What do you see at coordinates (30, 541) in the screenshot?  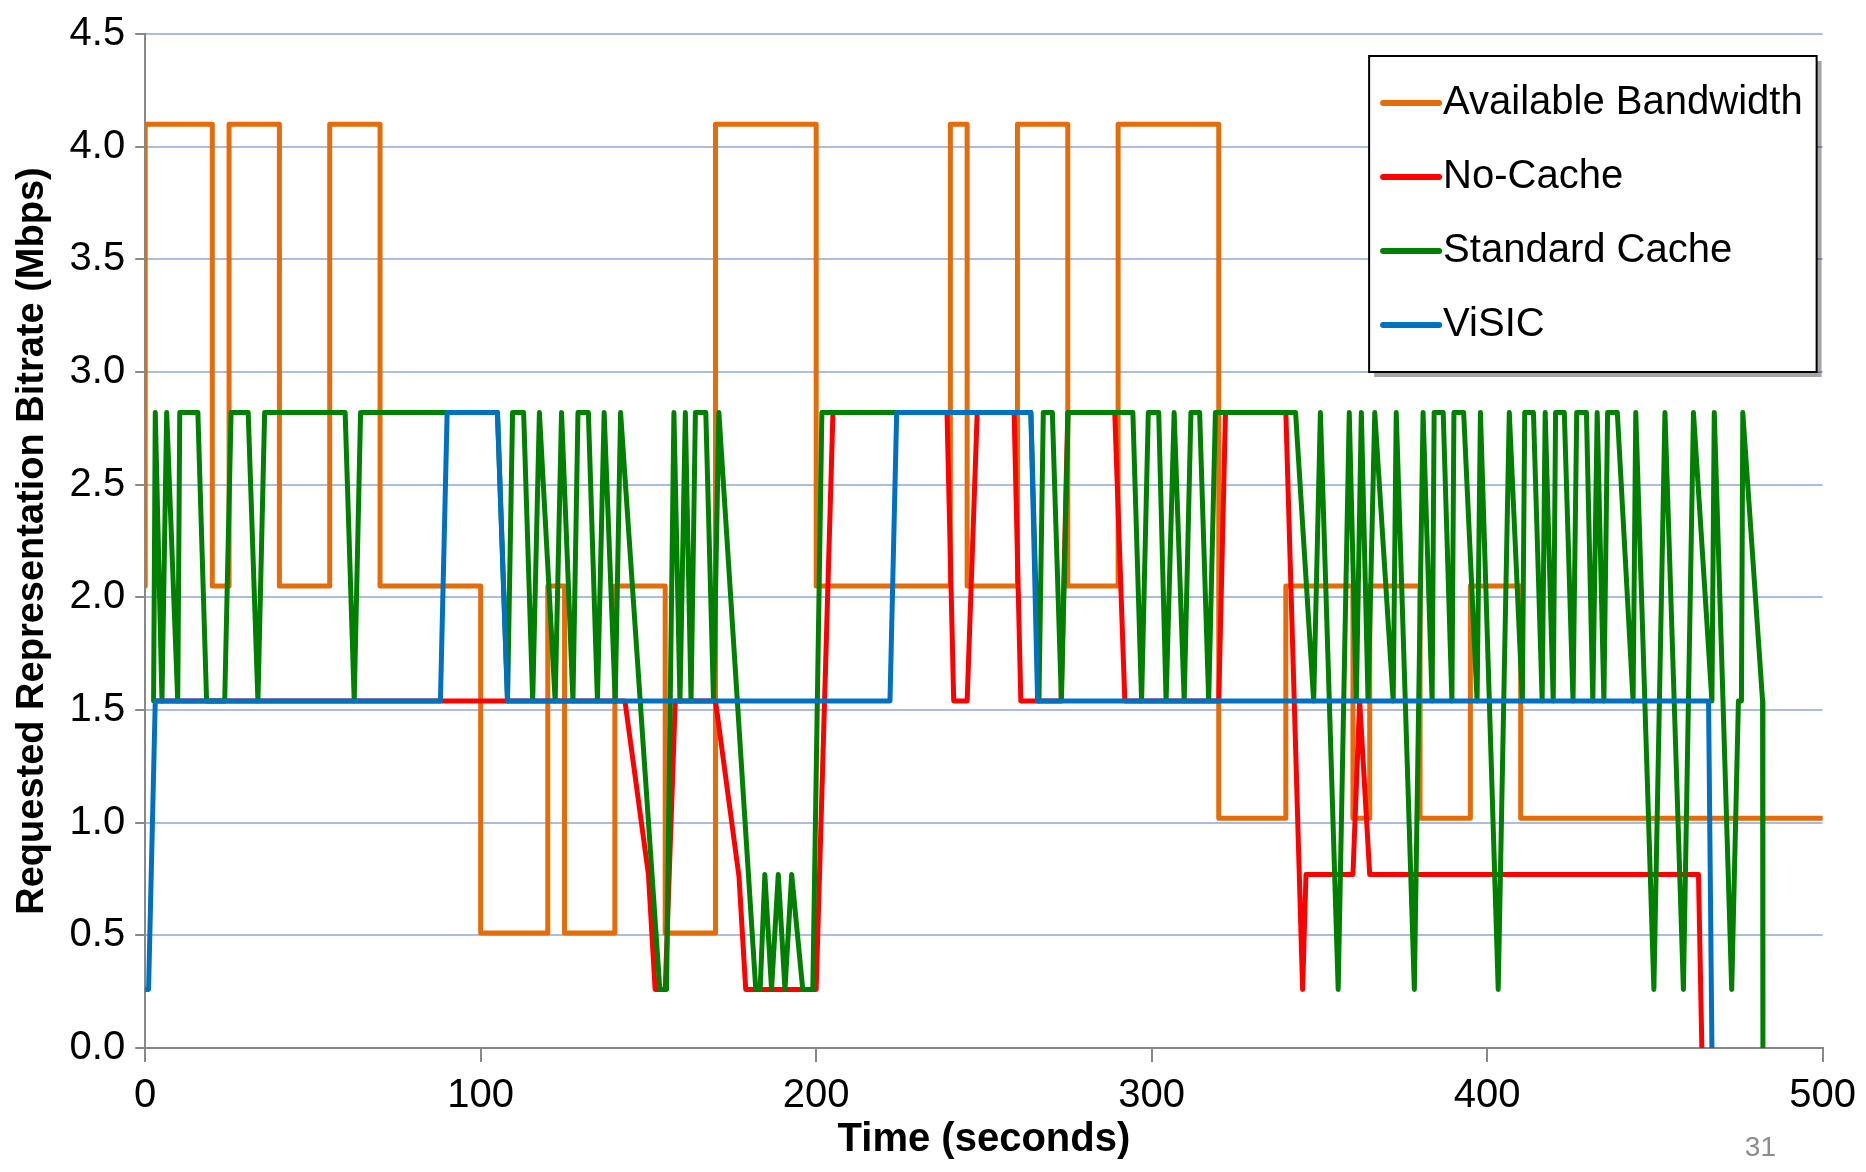 I see `y-axis-title: Requested Representation Bitrate (Mbps)` at bounding box center [30, 541].